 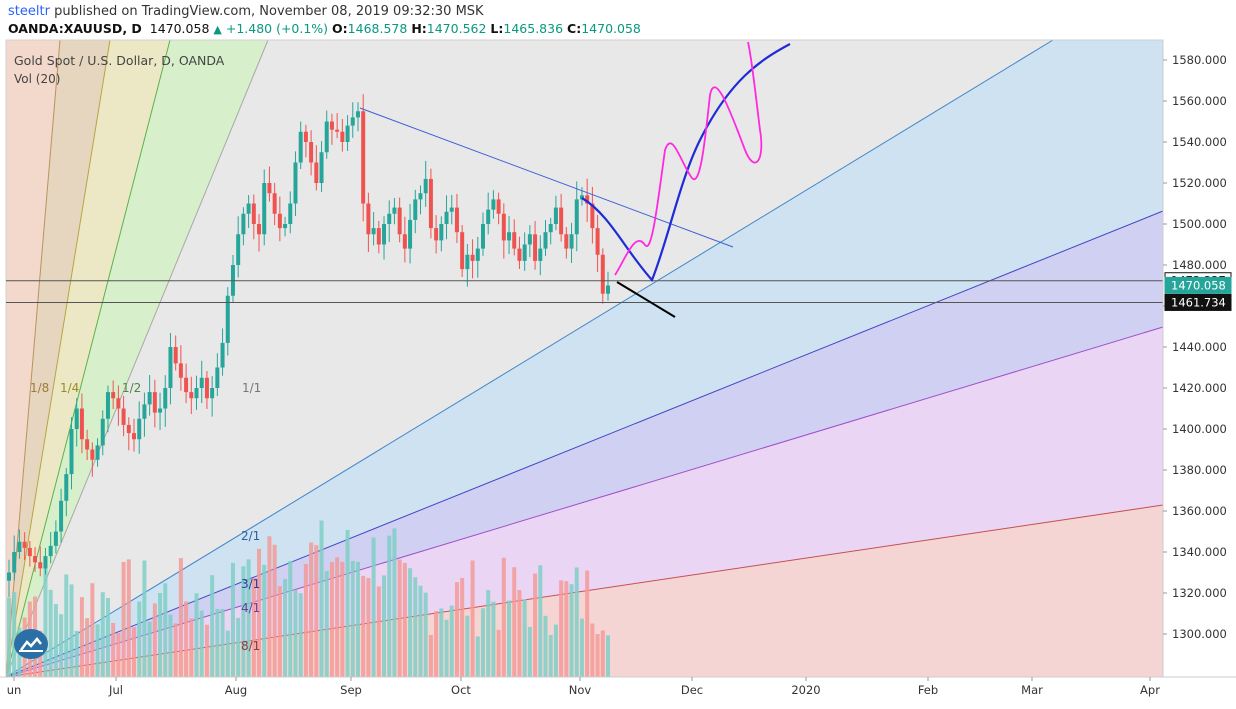 What do you see at coordinates (1199, 511) in the screenshot?
I see `y-tick-label: 1360.000` at bounding box center [1199, 511].